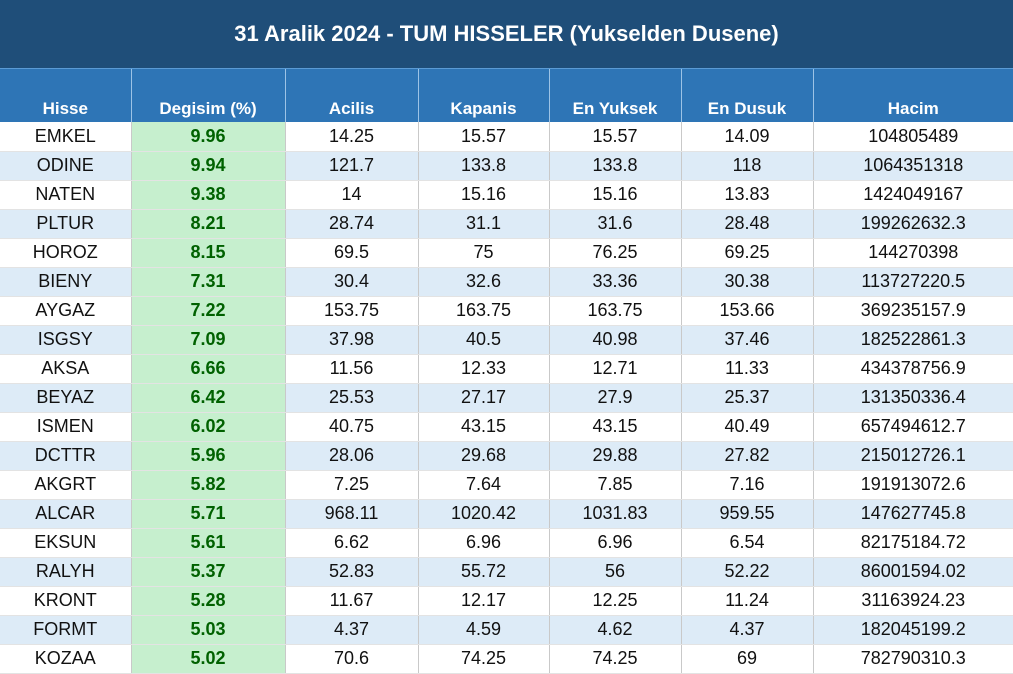 The width and height of the screenshot is (1013, 674). I want to click on value-cell: 33.36, so click(614, 282).